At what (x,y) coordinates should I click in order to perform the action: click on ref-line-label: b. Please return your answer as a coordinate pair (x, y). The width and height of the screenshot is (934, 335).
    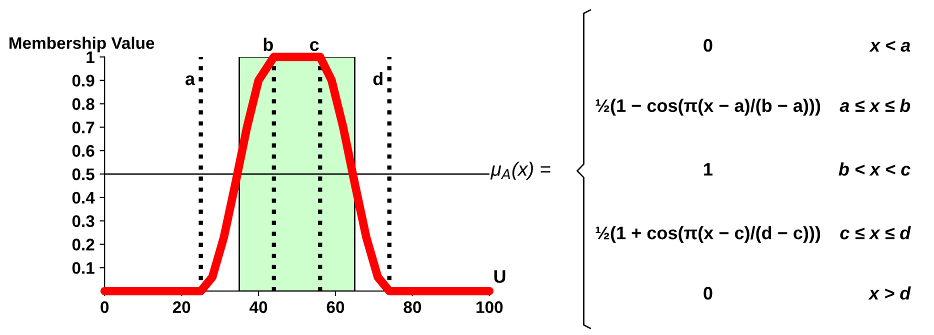
    Looking at the image, I should click on (268, 45).